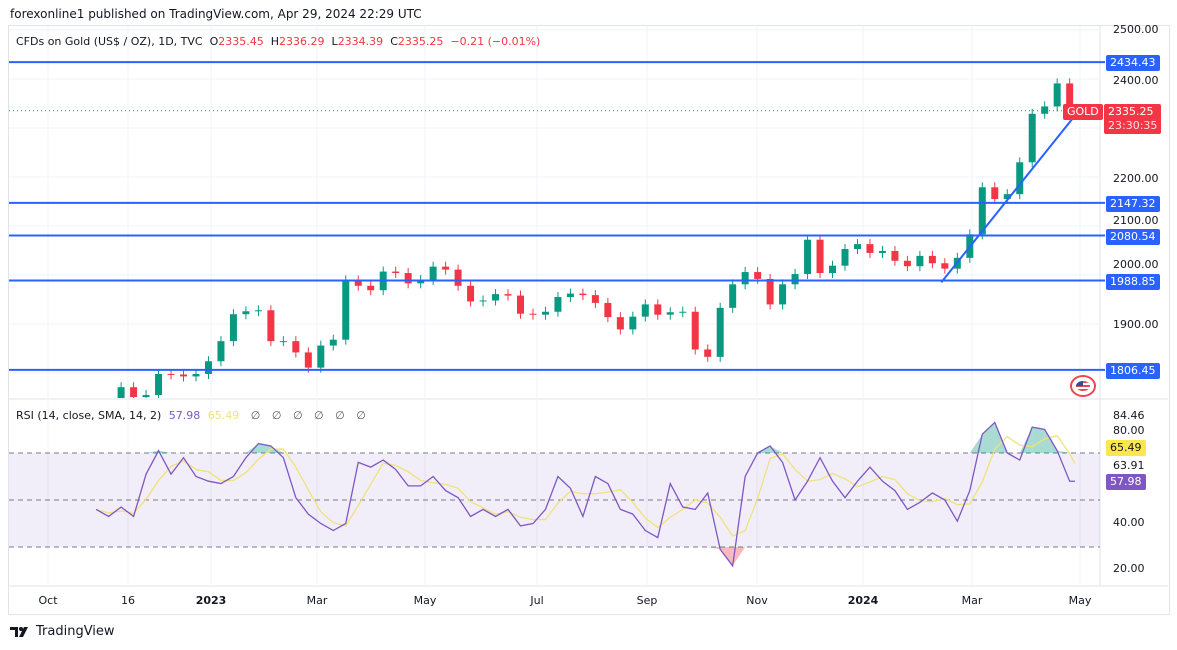 The height and width of the screenshot is (650, 1177). I want to click on x-tick: 2024, so click(863, 600).